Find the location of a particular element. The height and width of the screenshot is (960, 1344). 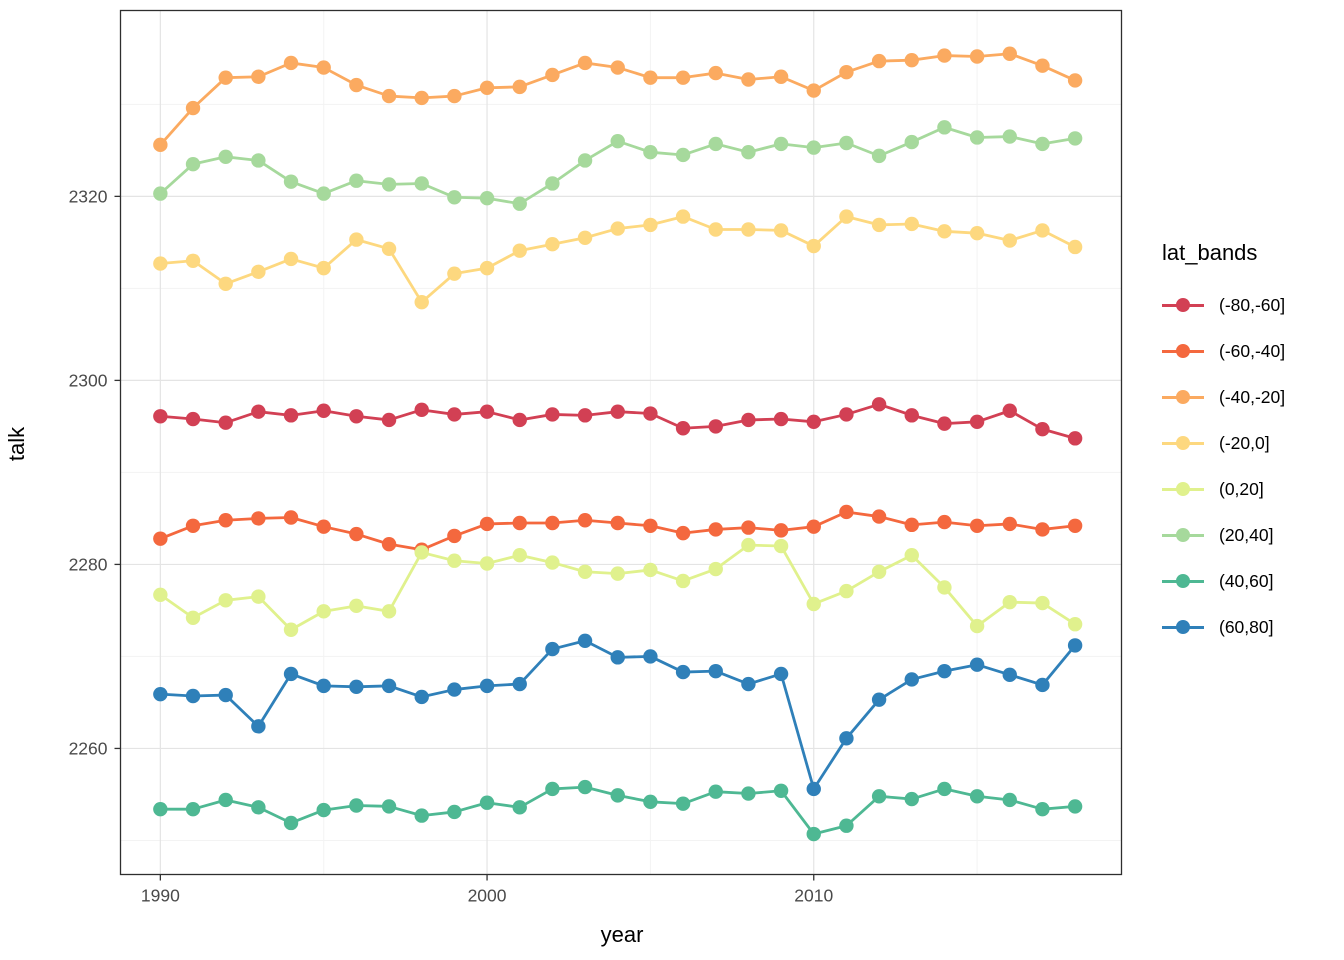

legend-item-label: (0,20] is located at coordinates (1241, 488).